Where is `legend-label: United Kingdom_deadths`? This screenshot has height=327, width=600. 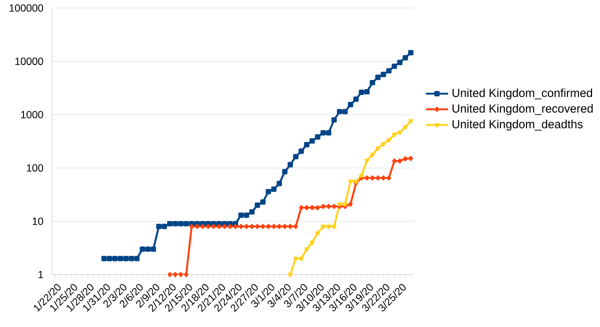
legend-label: United Kingdom_deadths is located at coordinates (517, 125).